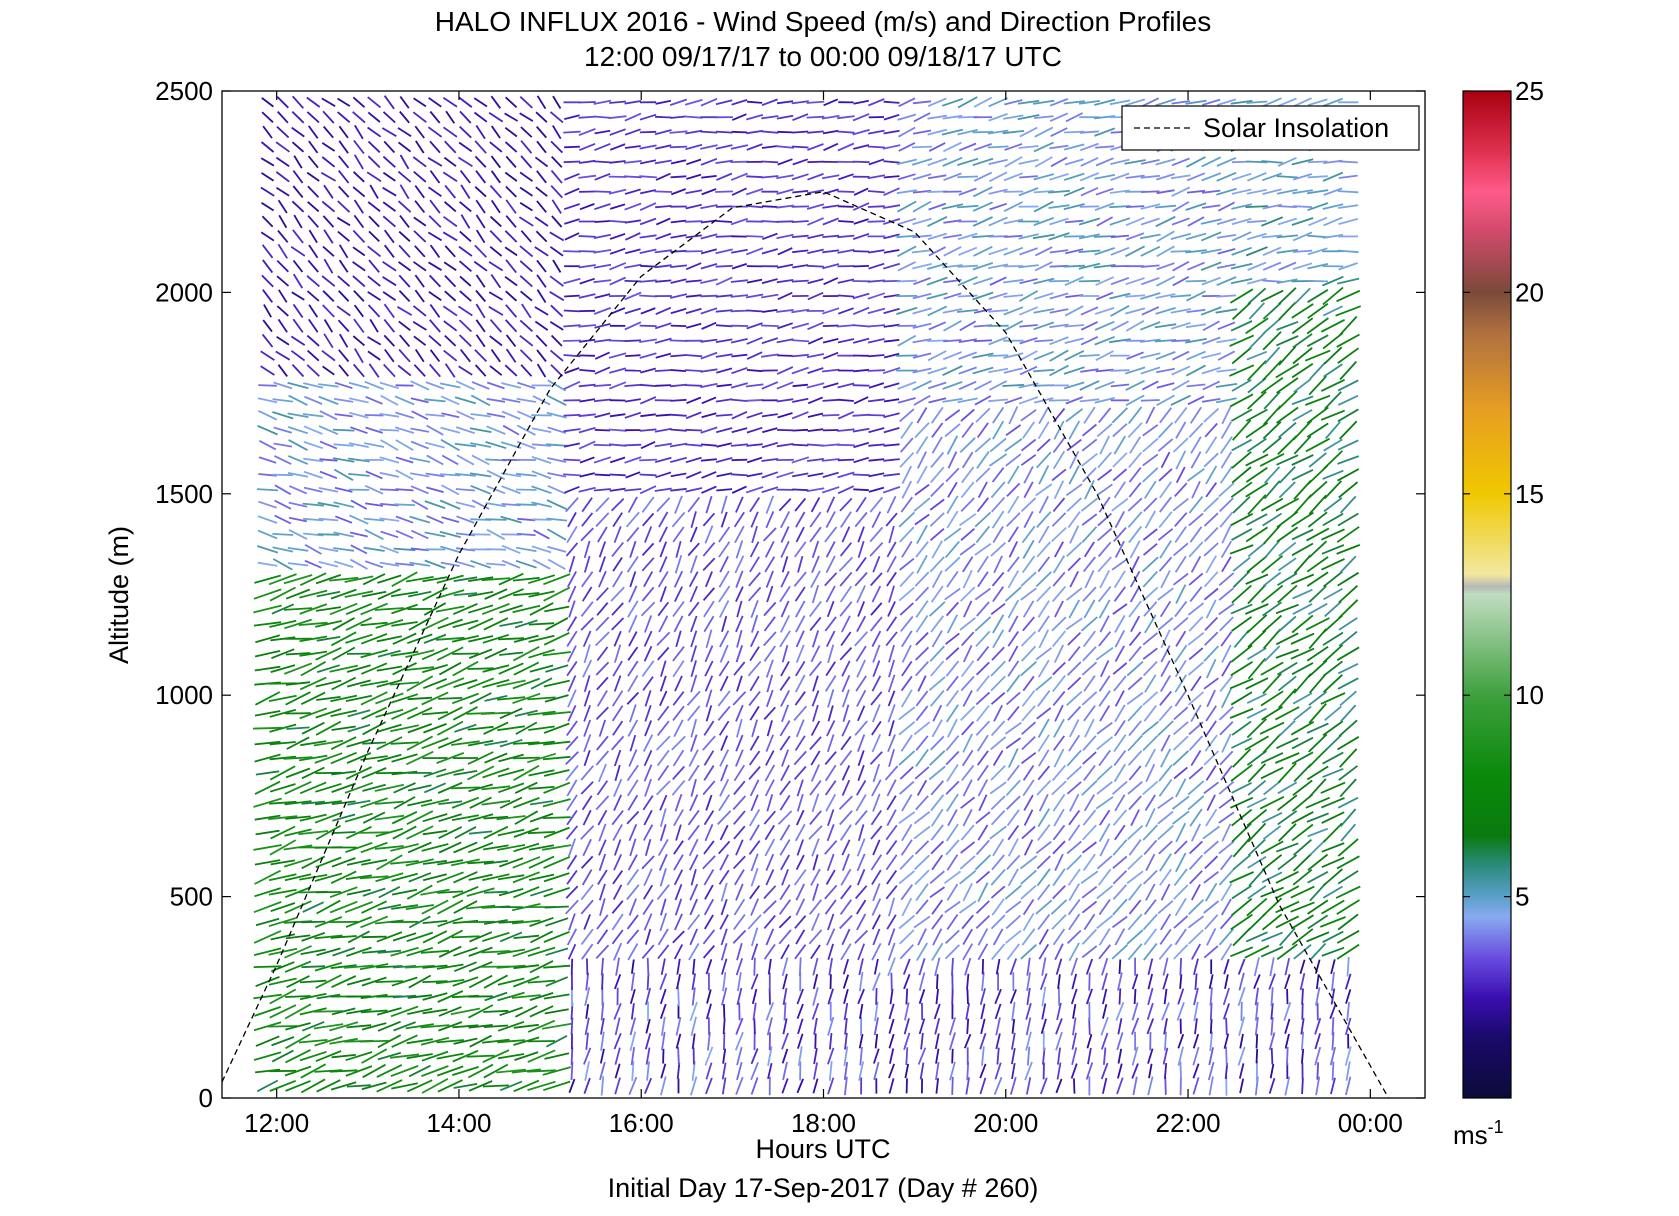 The width and height of the screenshot is (1679, 1216). What do you see at coordinates (1005, 1123) in the screenshot?
I see `x-tick-label: 20:00` at bounding box center [1005, 1123].